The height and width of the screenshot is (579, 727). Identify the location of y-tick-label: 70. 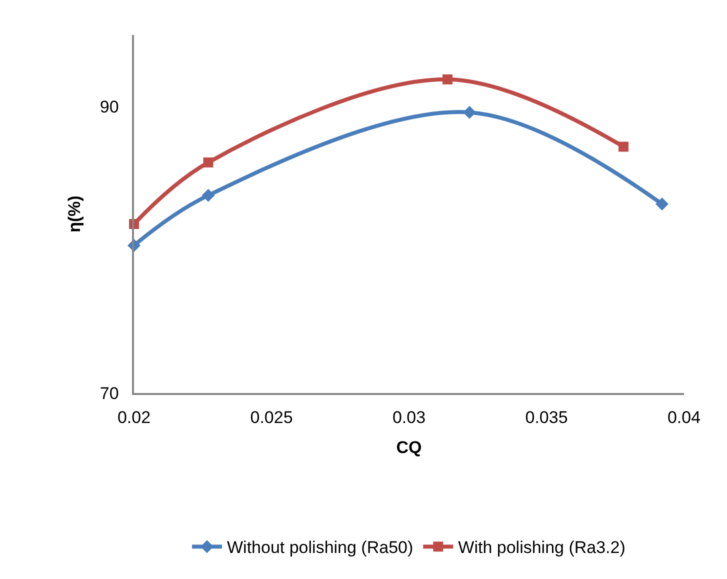
(109, 393).